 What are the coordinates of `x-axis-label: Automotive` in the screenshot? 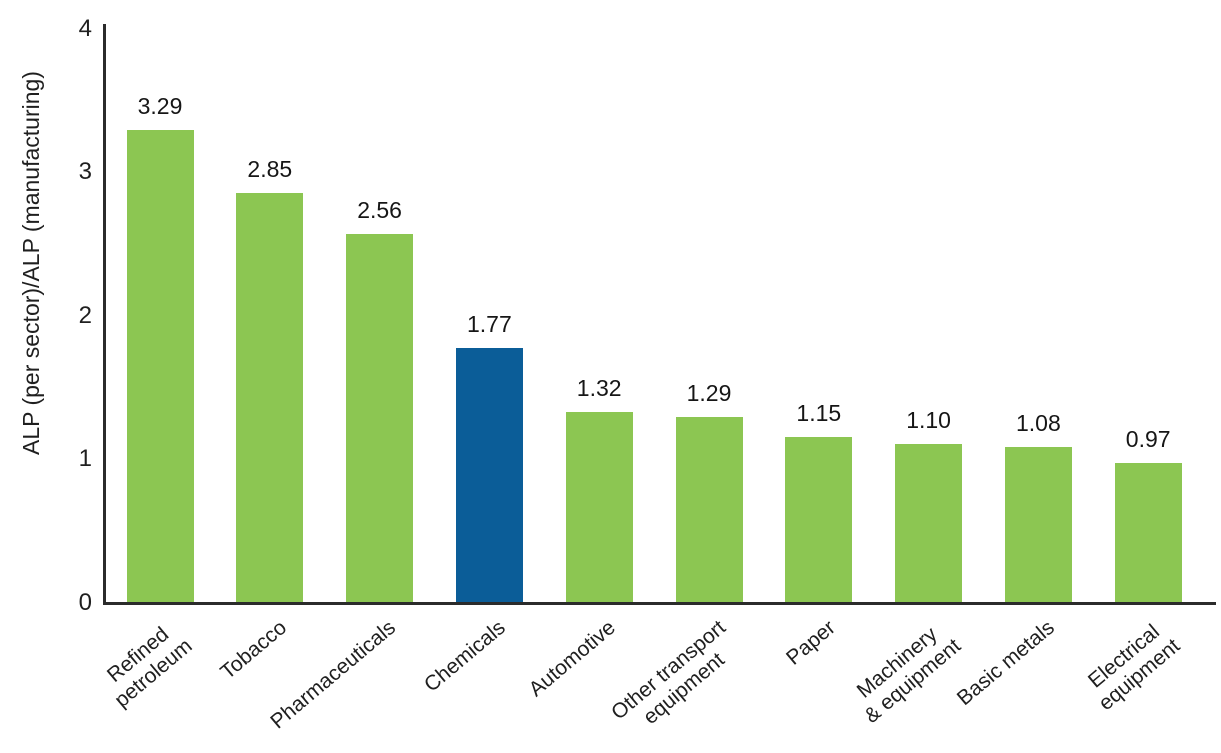 It's located at (573, 659).